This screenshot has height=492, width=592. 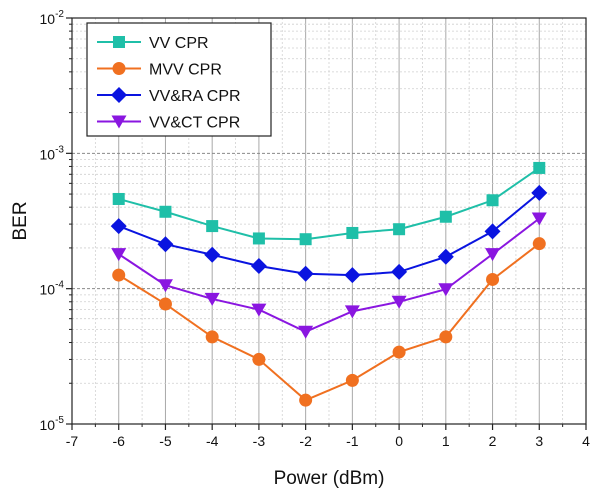 What do you see at coordinates (194, 123) in the screenshot?
I see `legend-label: VV&CT CPR` at bounding box center [194, 123].